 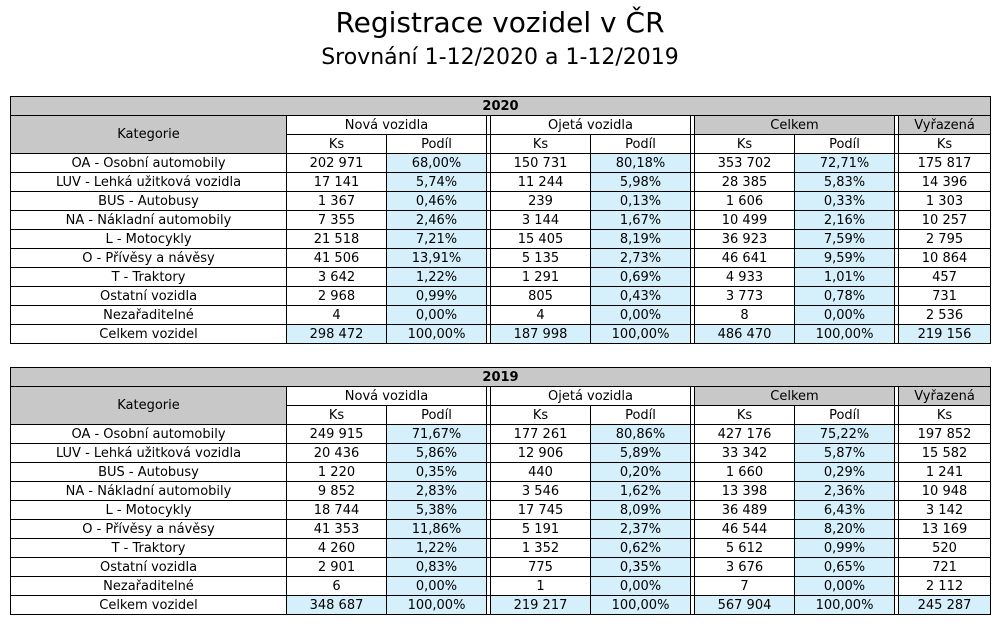 What do you see at coordinates (336, 315) in the screenshot?
I see `nova-ks-cell: 4` at bounding box center [336, 315].